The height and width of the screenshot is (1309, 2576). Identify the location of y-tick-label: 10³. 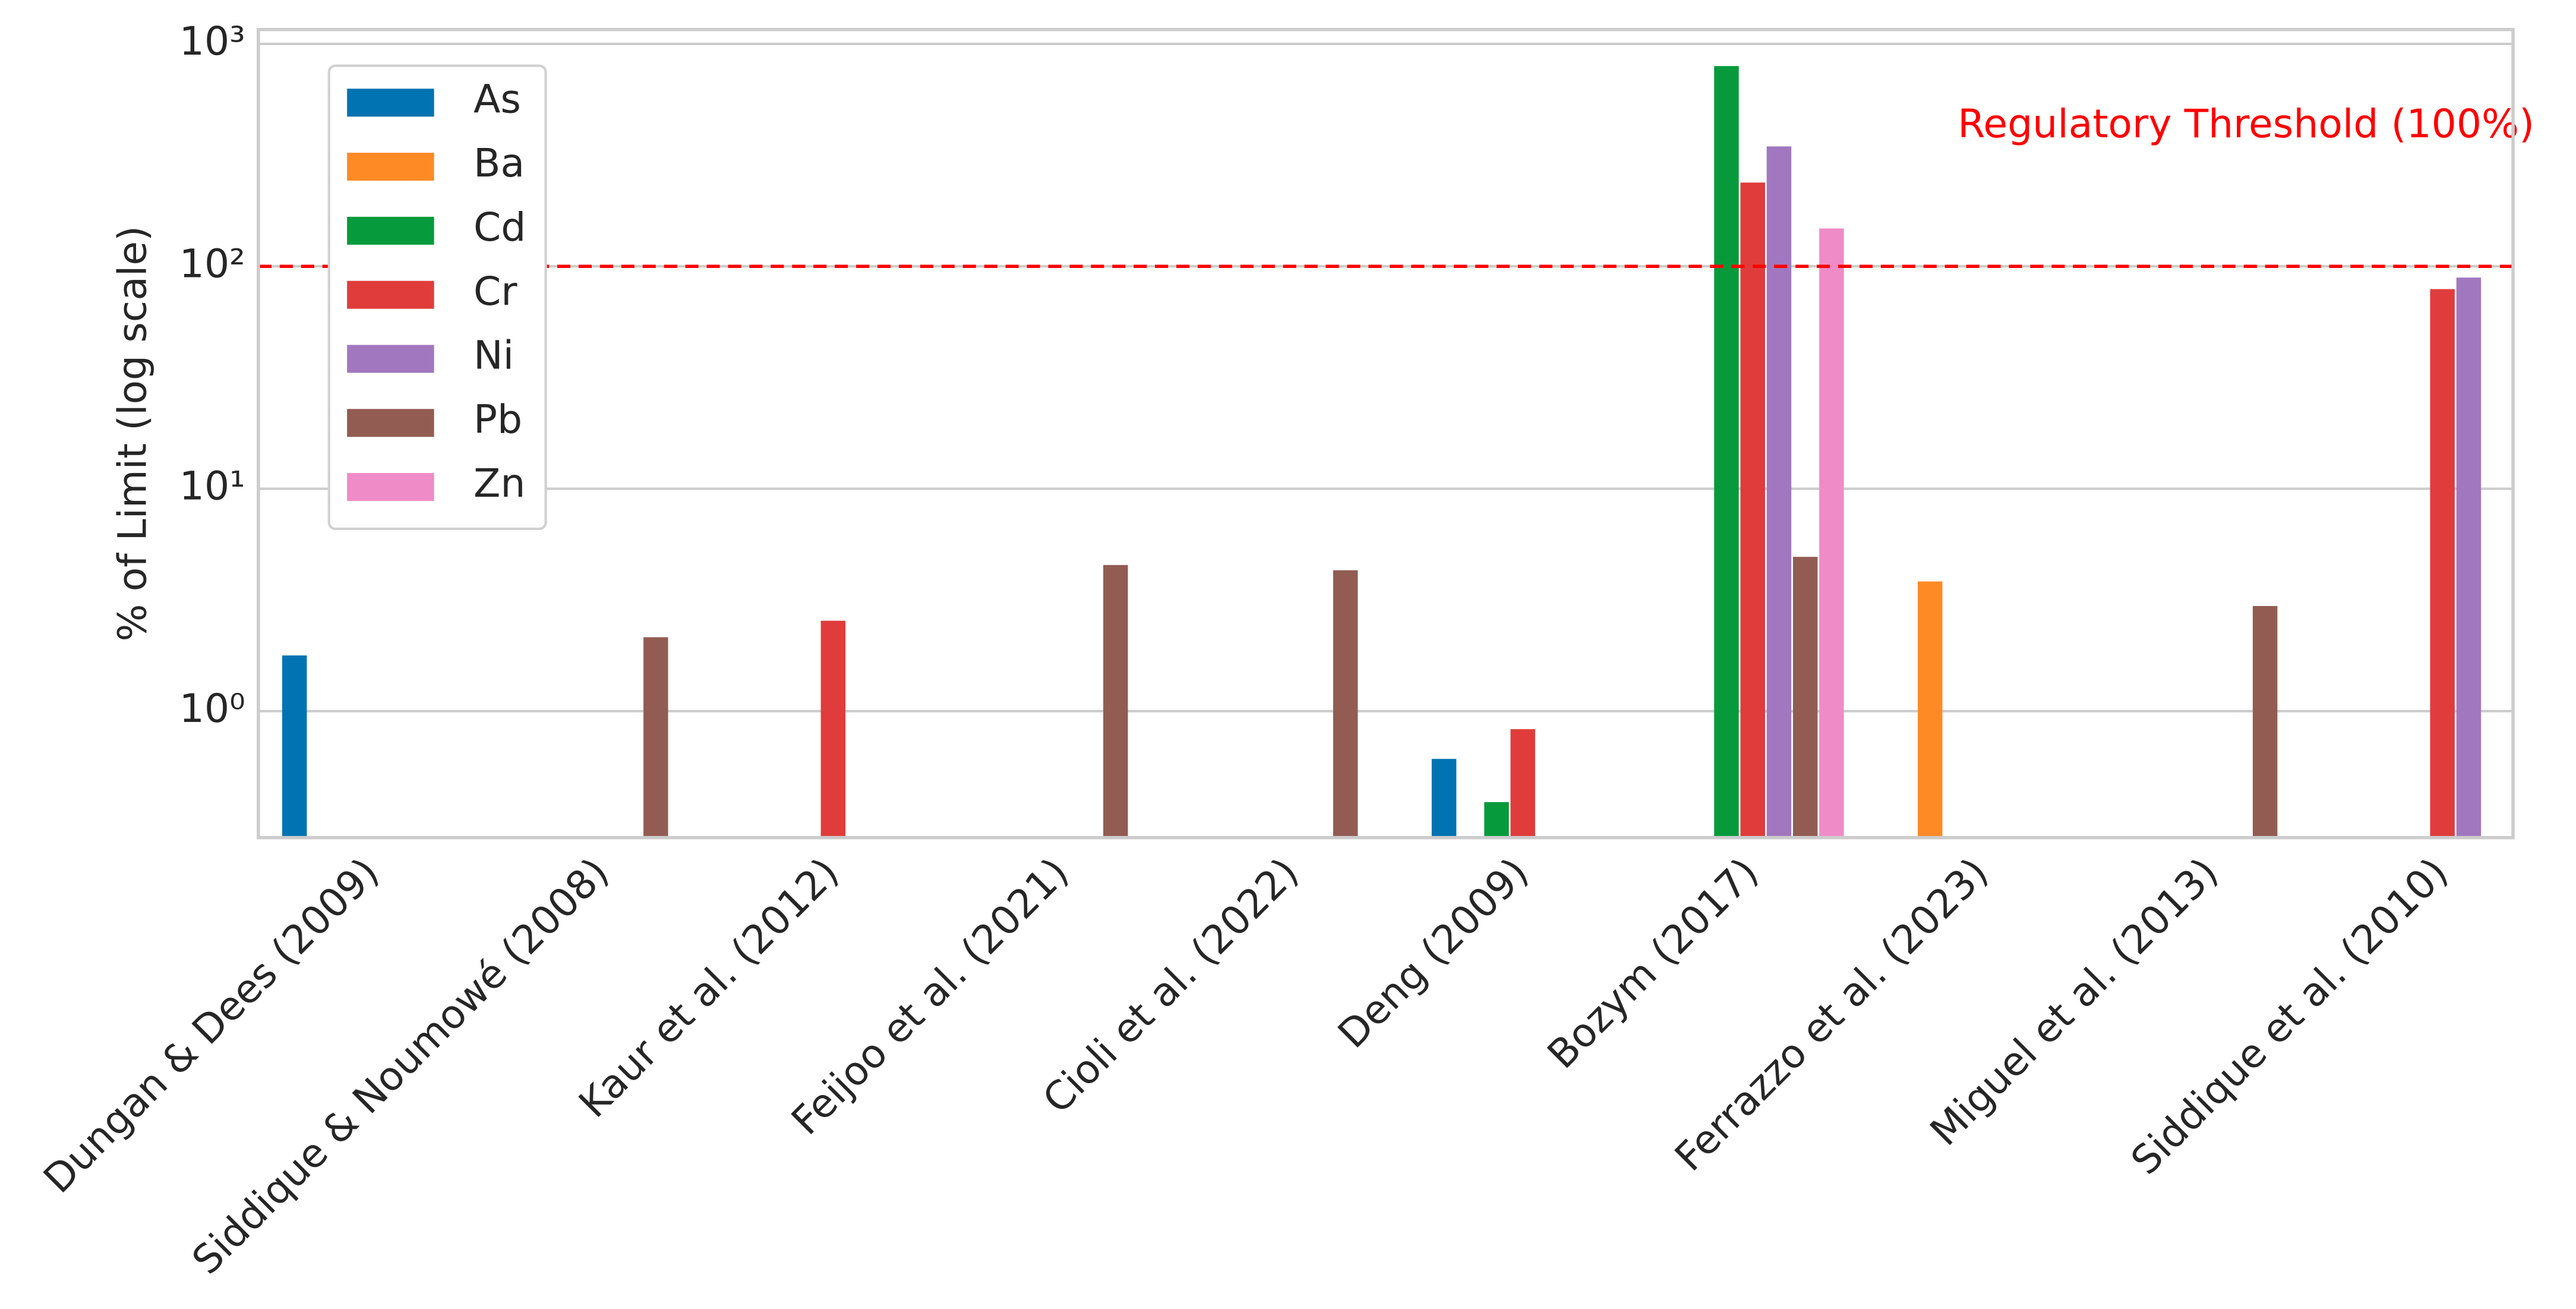
(212, 41).